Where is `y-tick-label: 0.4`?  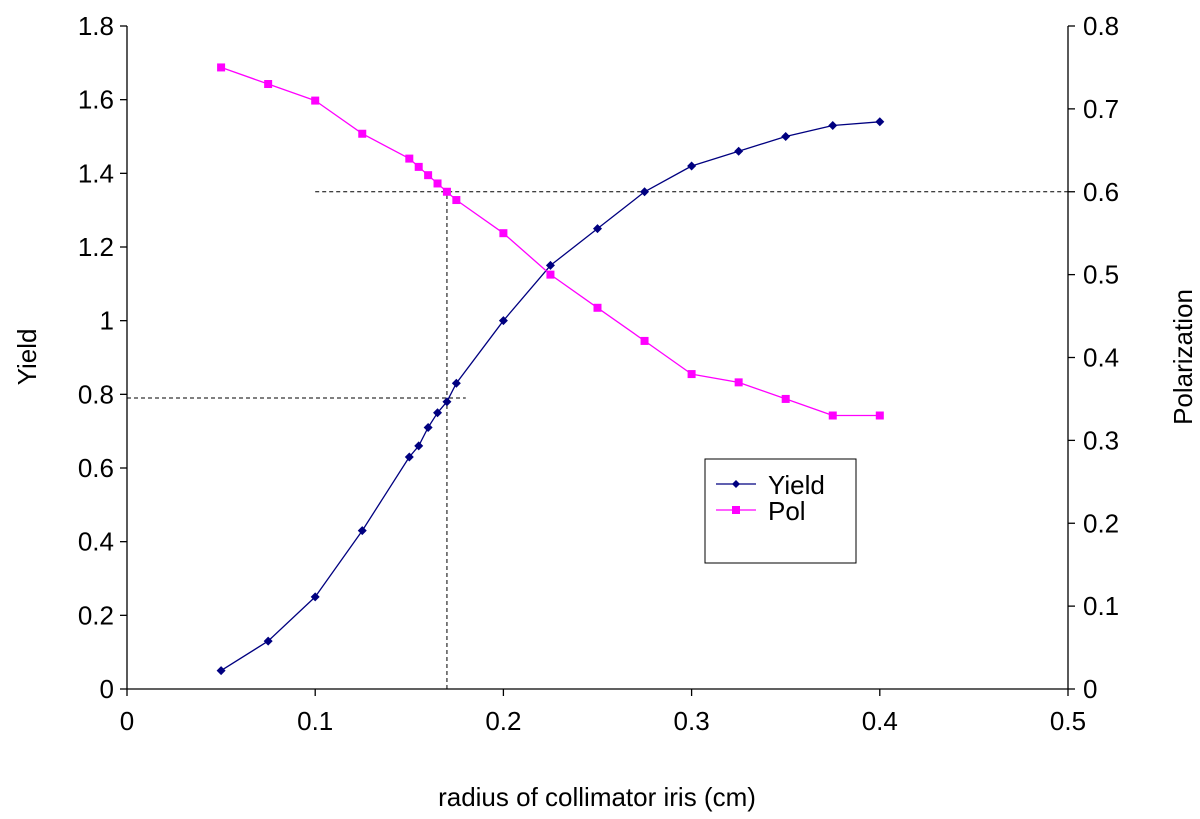
y-tick-label: 0.4 is located at coordinates (96, 542).